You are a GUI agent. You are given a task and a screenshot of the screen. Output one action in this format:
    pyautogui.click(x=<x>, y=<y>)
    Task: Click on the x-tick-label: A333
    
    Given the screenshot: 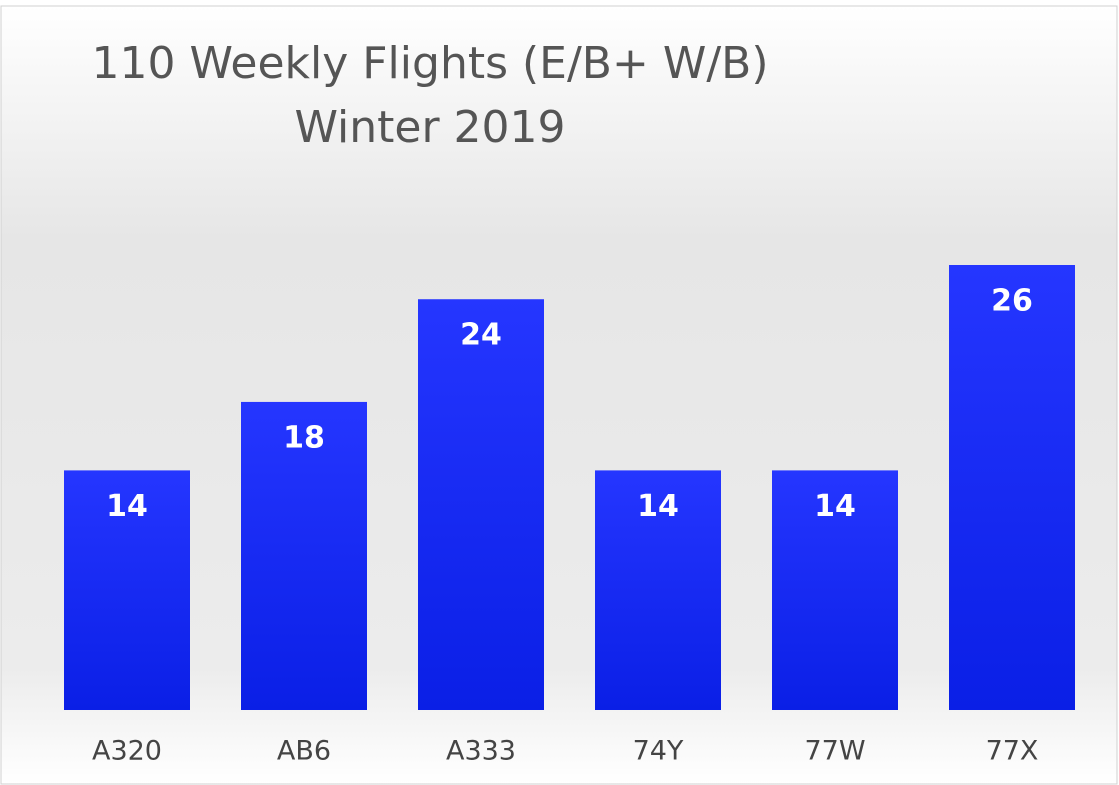 What is the action you would take?
    pyautogui.click(x=481, y=751)
    